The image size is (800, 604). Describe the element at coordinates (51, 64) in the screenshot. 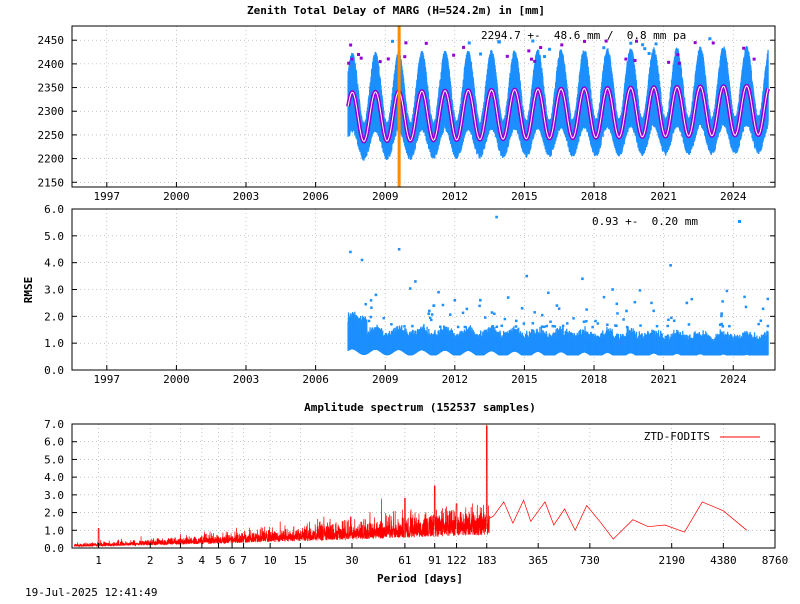

I see `ztd-ytick-label: 2400` at that location.